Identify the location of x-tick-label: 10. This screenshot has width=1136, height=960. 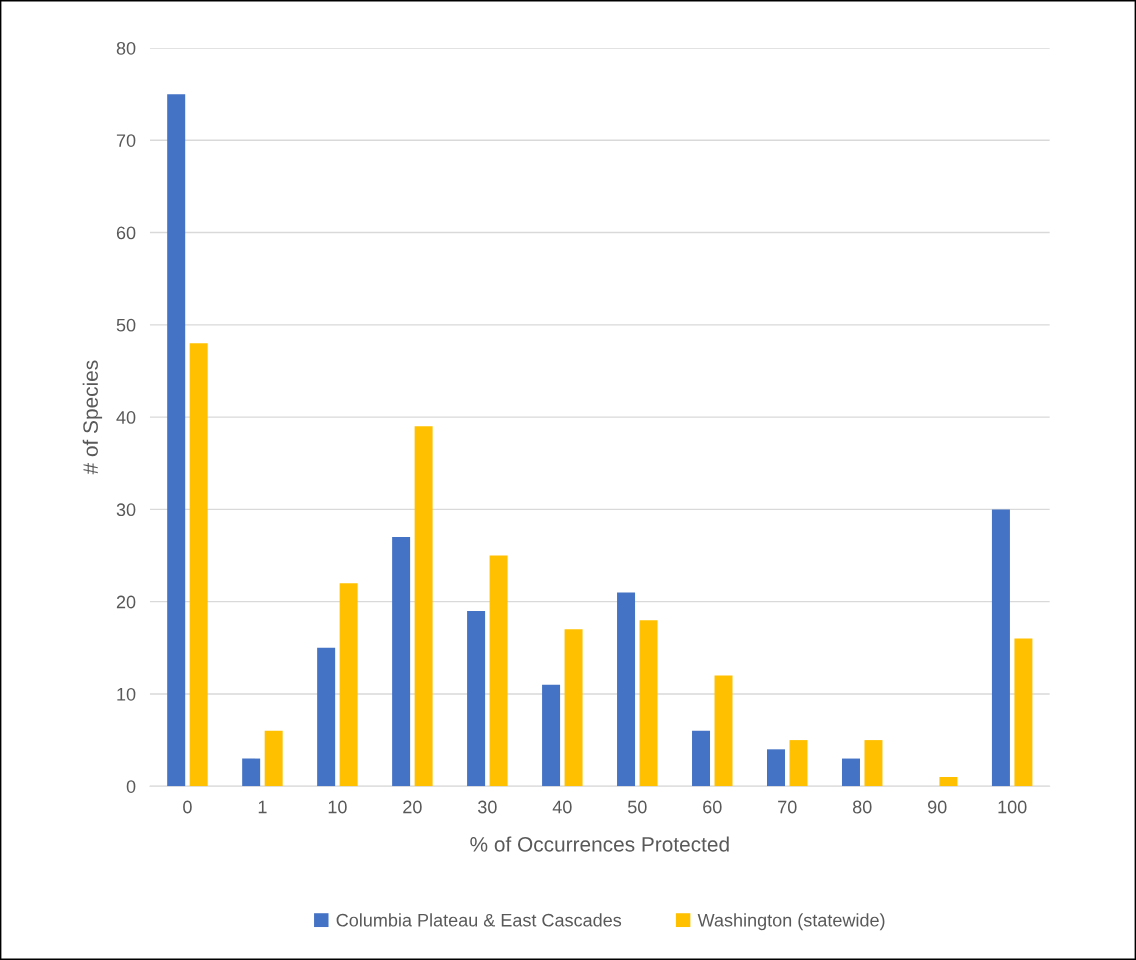
(337, 807).